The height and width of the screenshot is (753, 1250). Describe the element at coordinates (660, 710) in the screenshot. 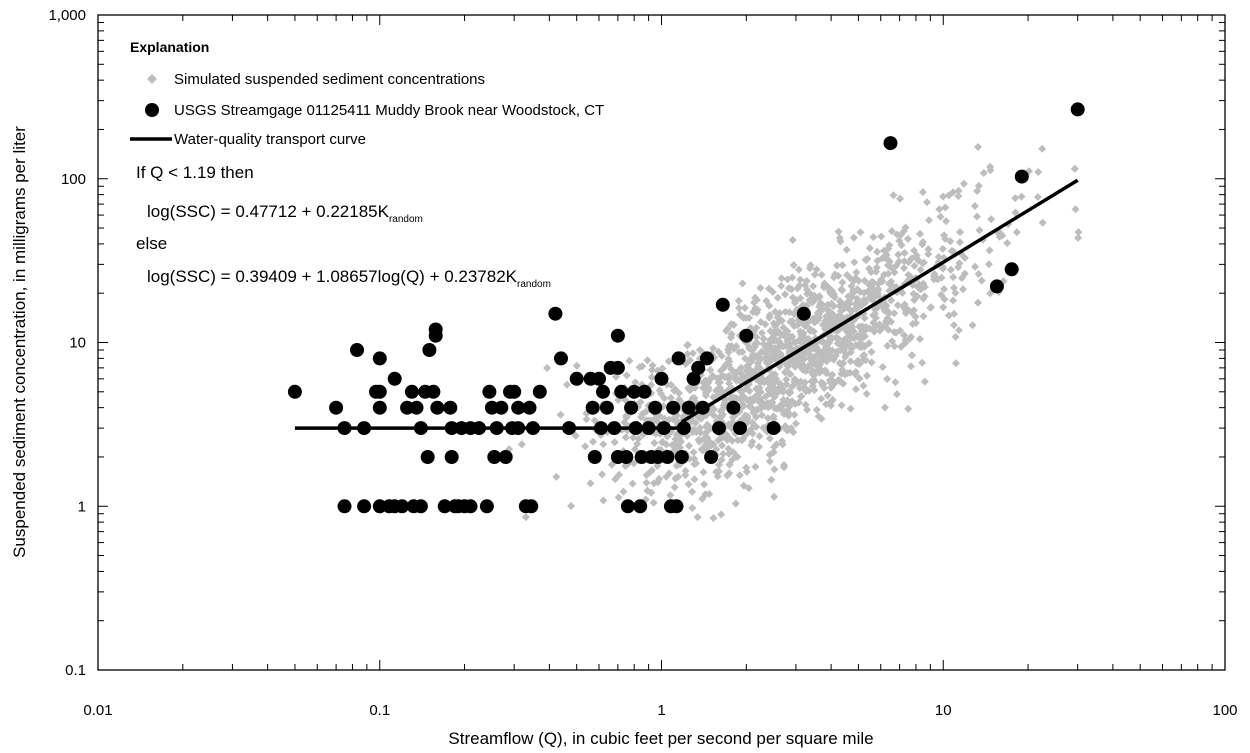

I see `x-axis-ticks: 0.01 0.1 1 10 100` at that location.